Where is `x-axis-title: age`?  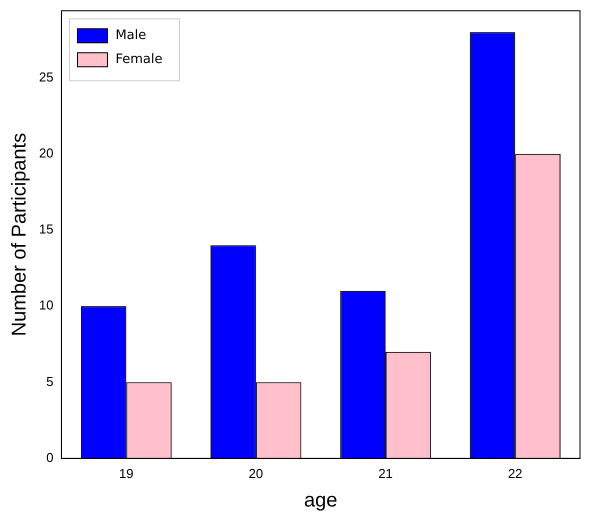 x-axis-title: age is located at coordinates (321, 501).